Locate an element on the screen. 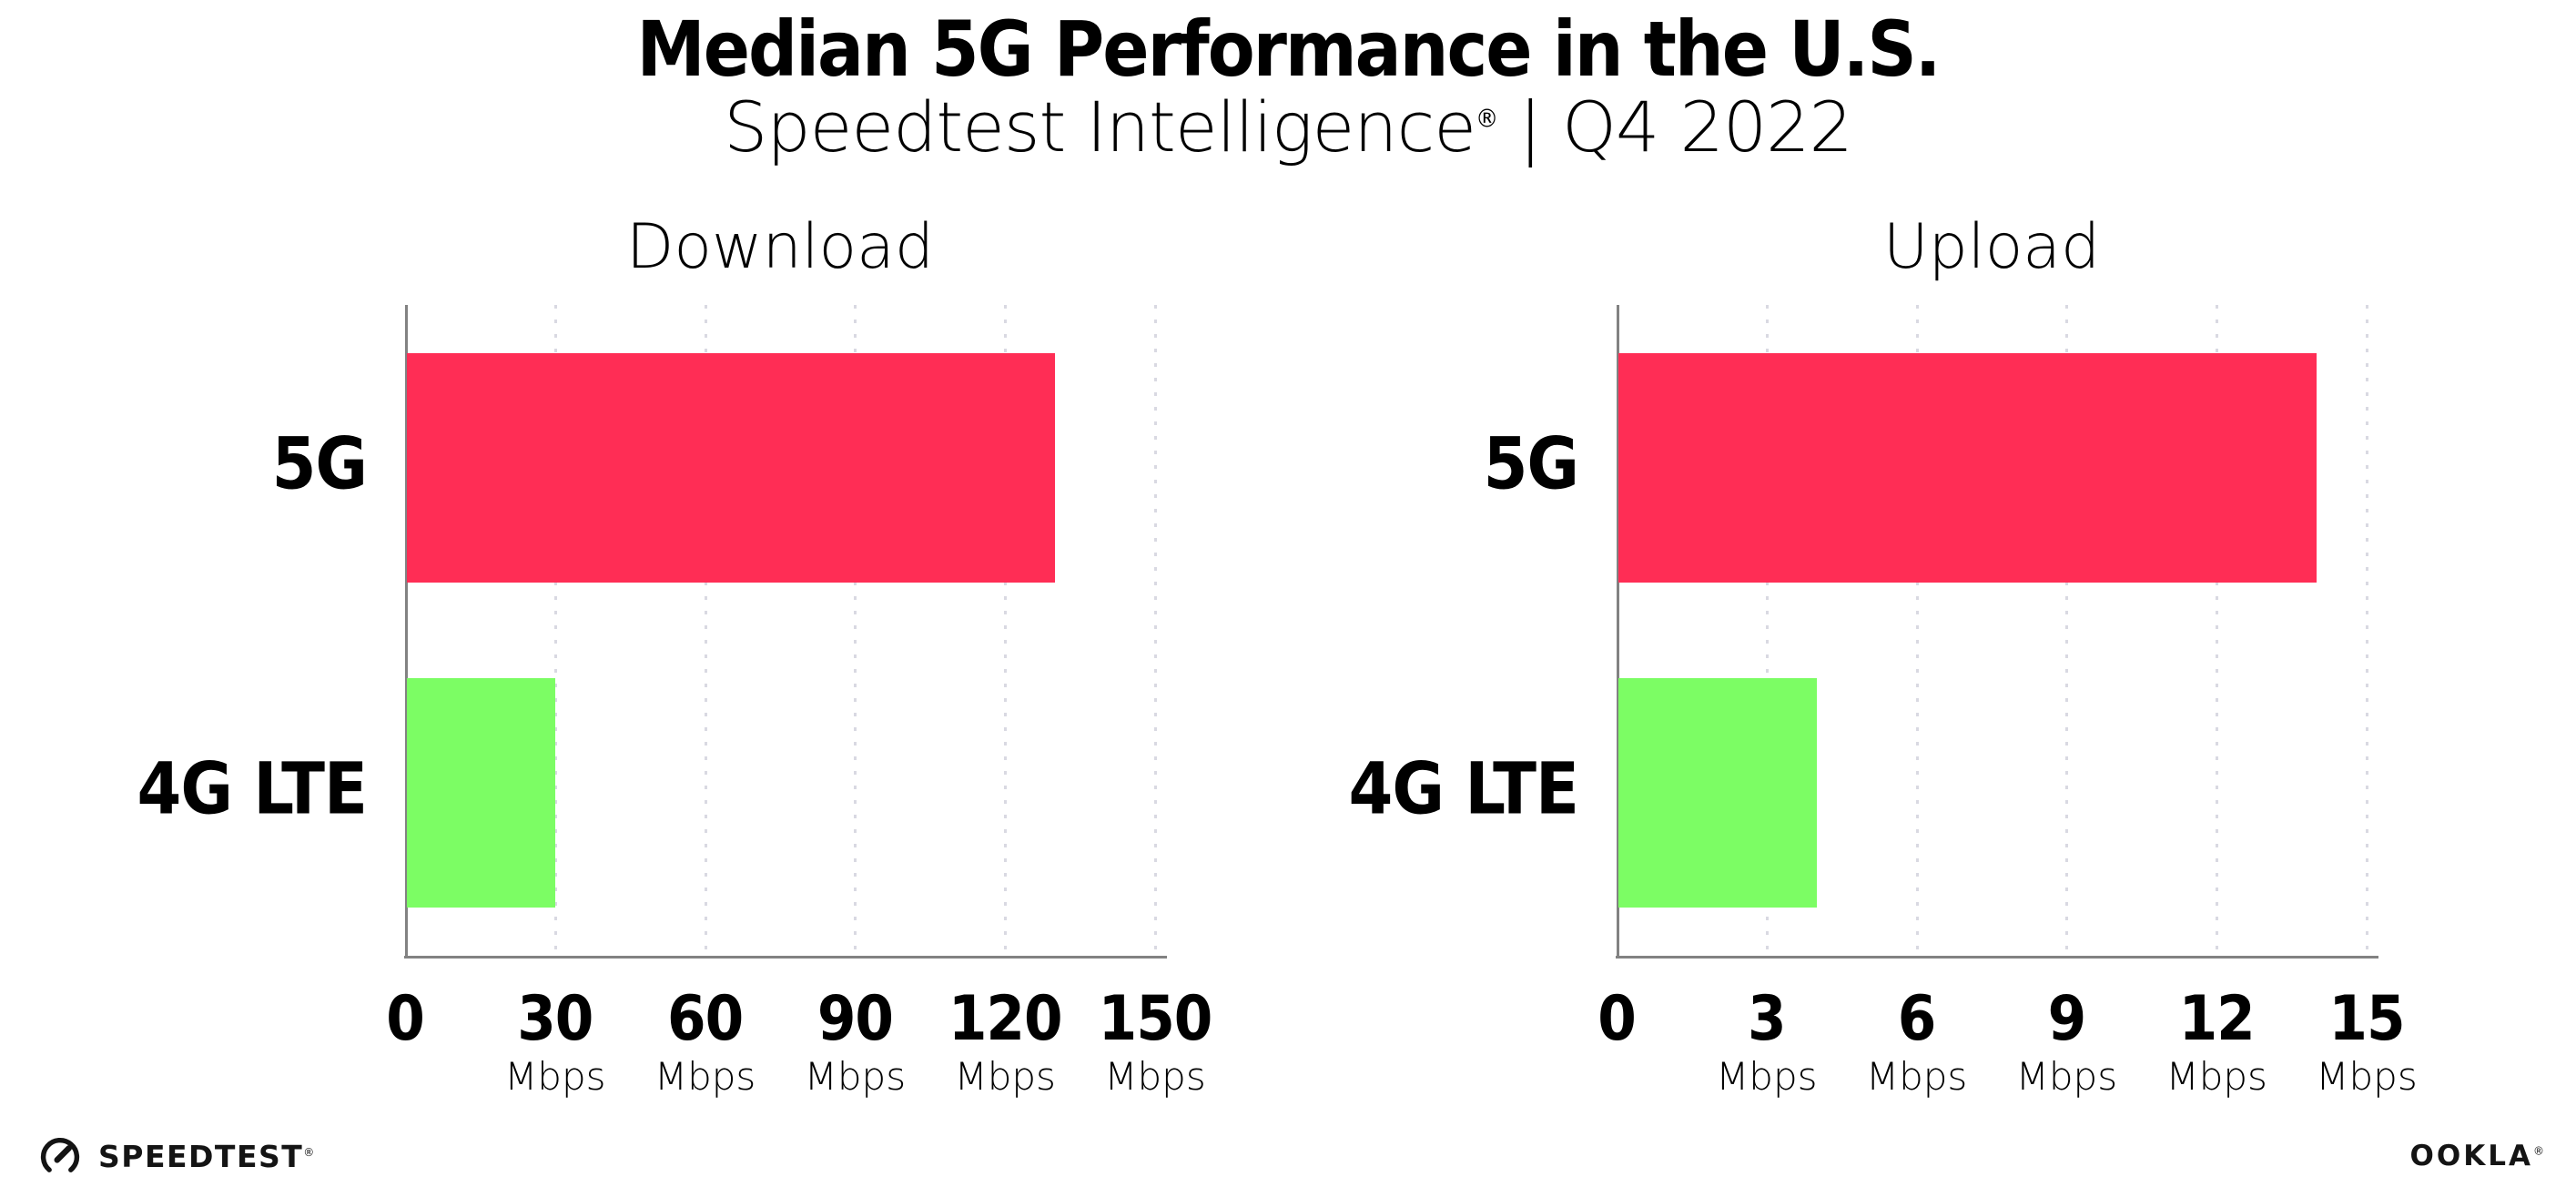 Image resolution: width=2576 pixels, height=1197 pixels. tick-value: 90 is located at coordinates (855, 1019).